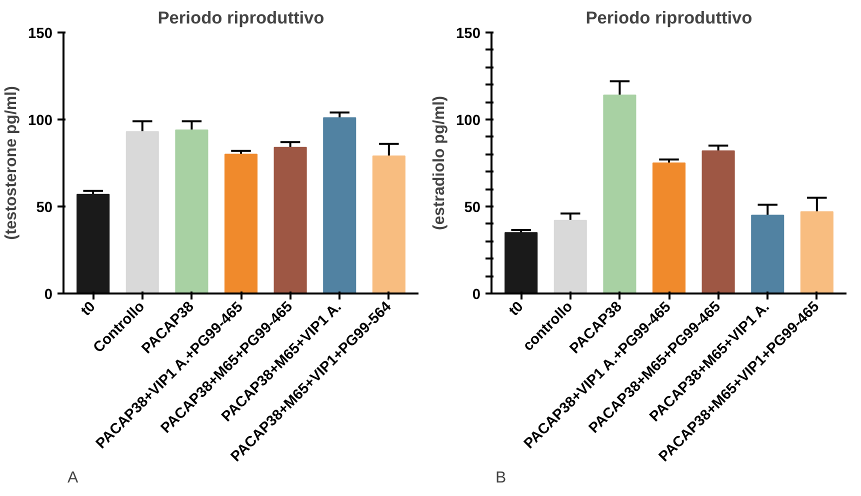  What do you see at coordinates (73, 478) in the screenshot?
I see `text: A` at bounding box center [73, 478].